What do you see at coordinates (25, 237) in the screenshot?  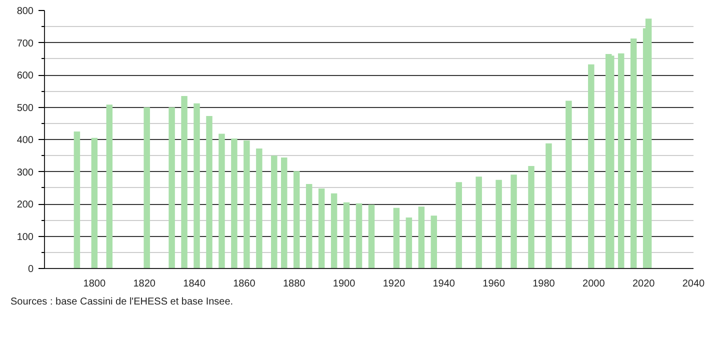 I see `y-tick-label: 100` at bounding box center [25, 237].